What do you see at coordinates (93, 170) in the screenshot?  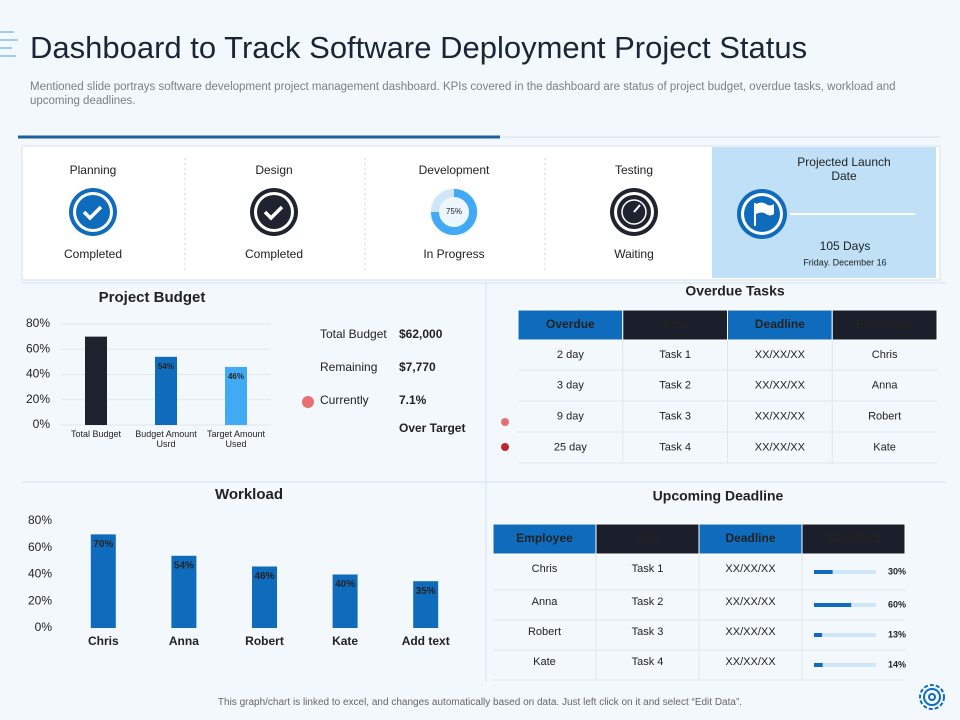 I see `phase-name: Planning` at bounding box center [93, 170].